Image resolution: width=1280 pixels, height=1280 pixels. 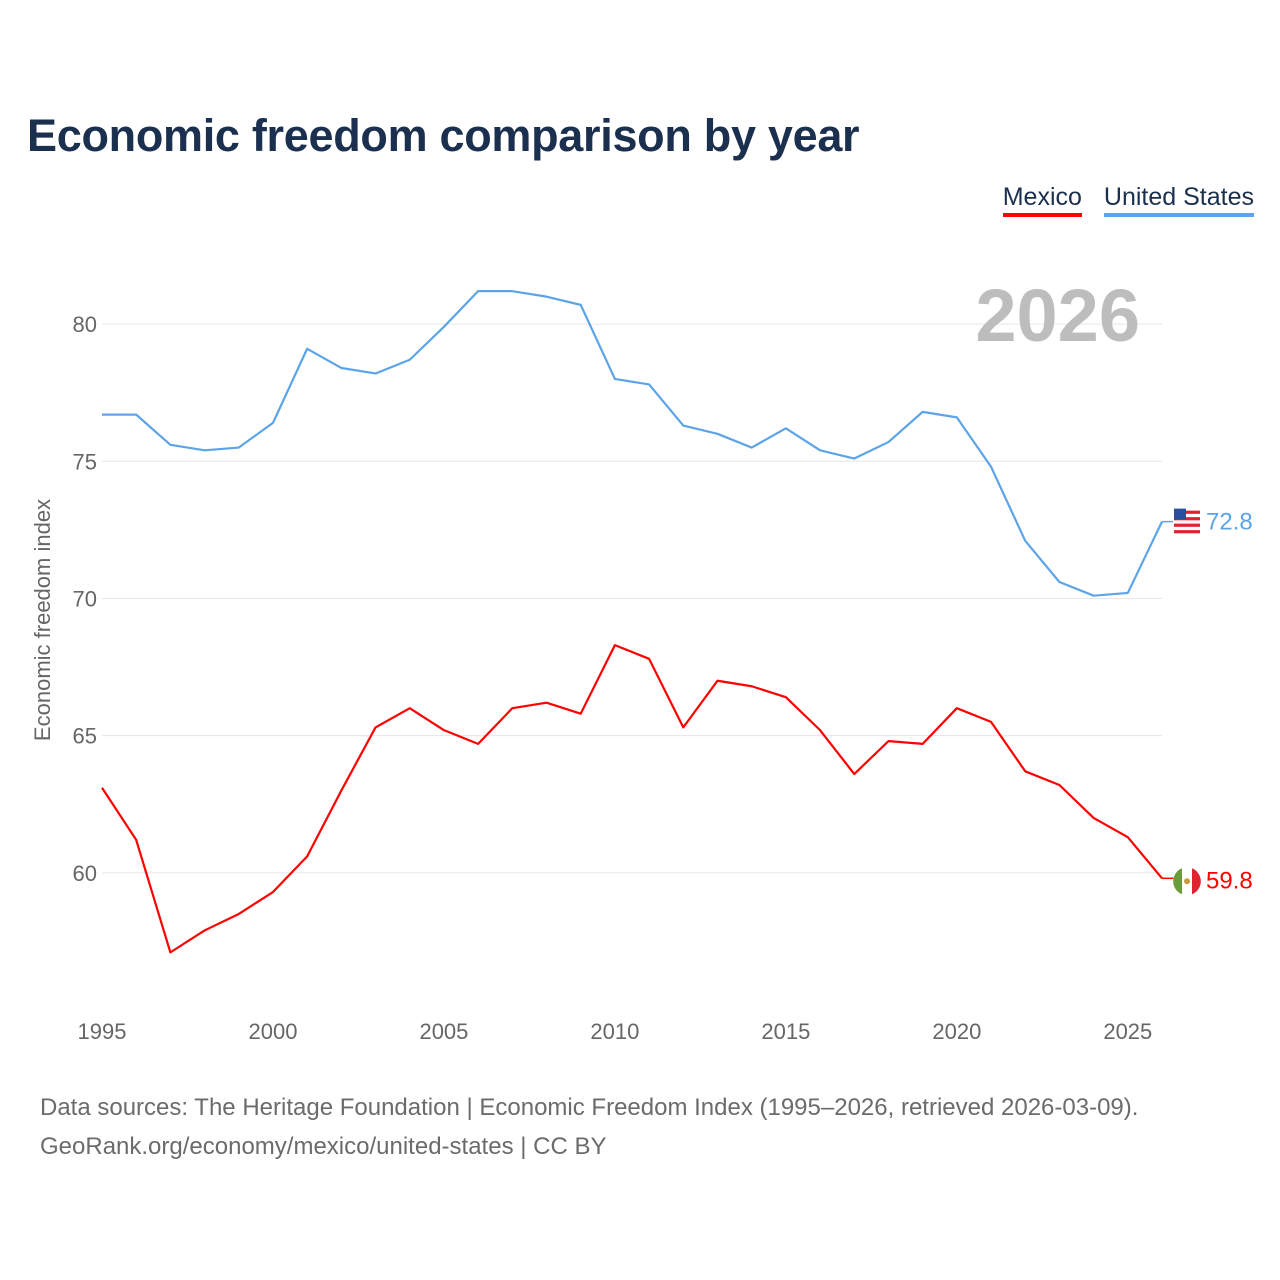 I want to click on y-tick-label: 70, so click(x=85, y=598).